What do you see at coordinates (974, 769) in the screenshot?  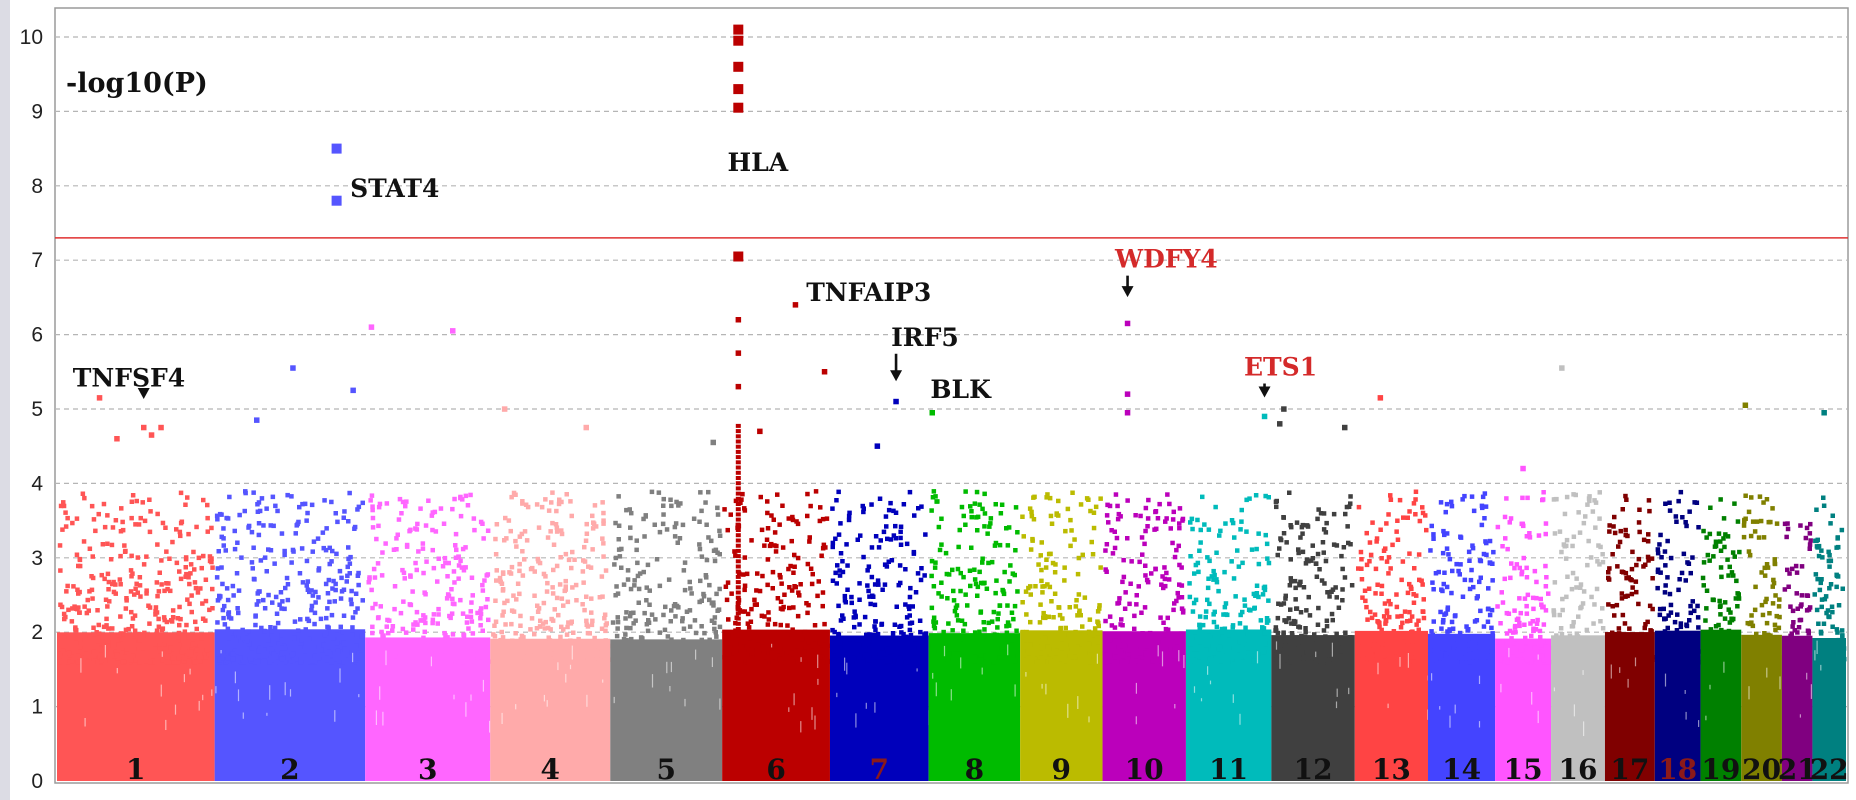 I see `chromosome-label-8: 8` at bounding box center [974, 769].